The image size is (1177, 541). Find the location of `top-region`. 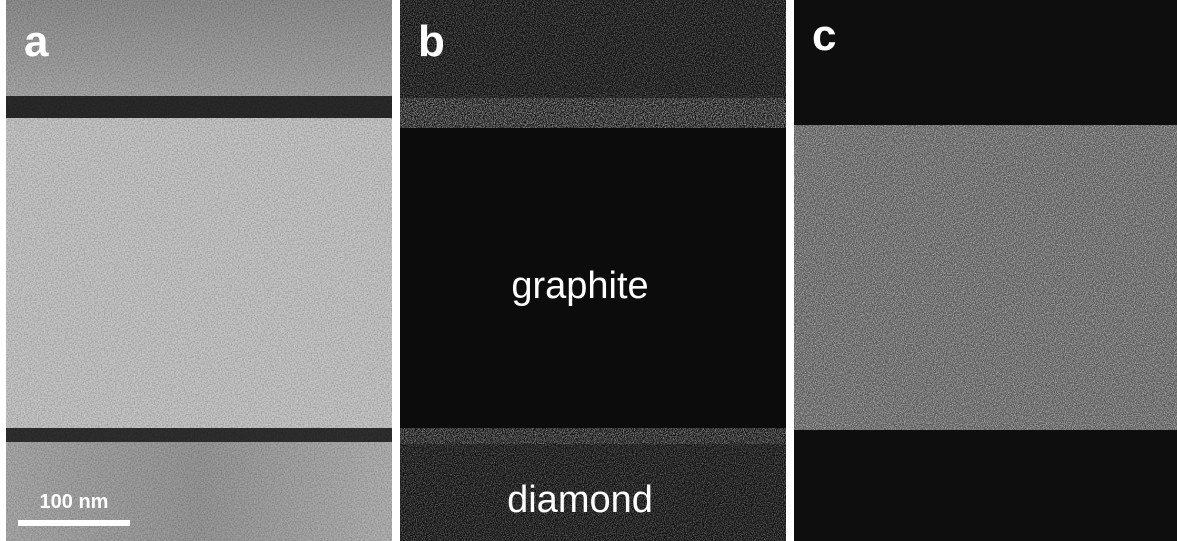

top-region is located at coordinates (593, 49).